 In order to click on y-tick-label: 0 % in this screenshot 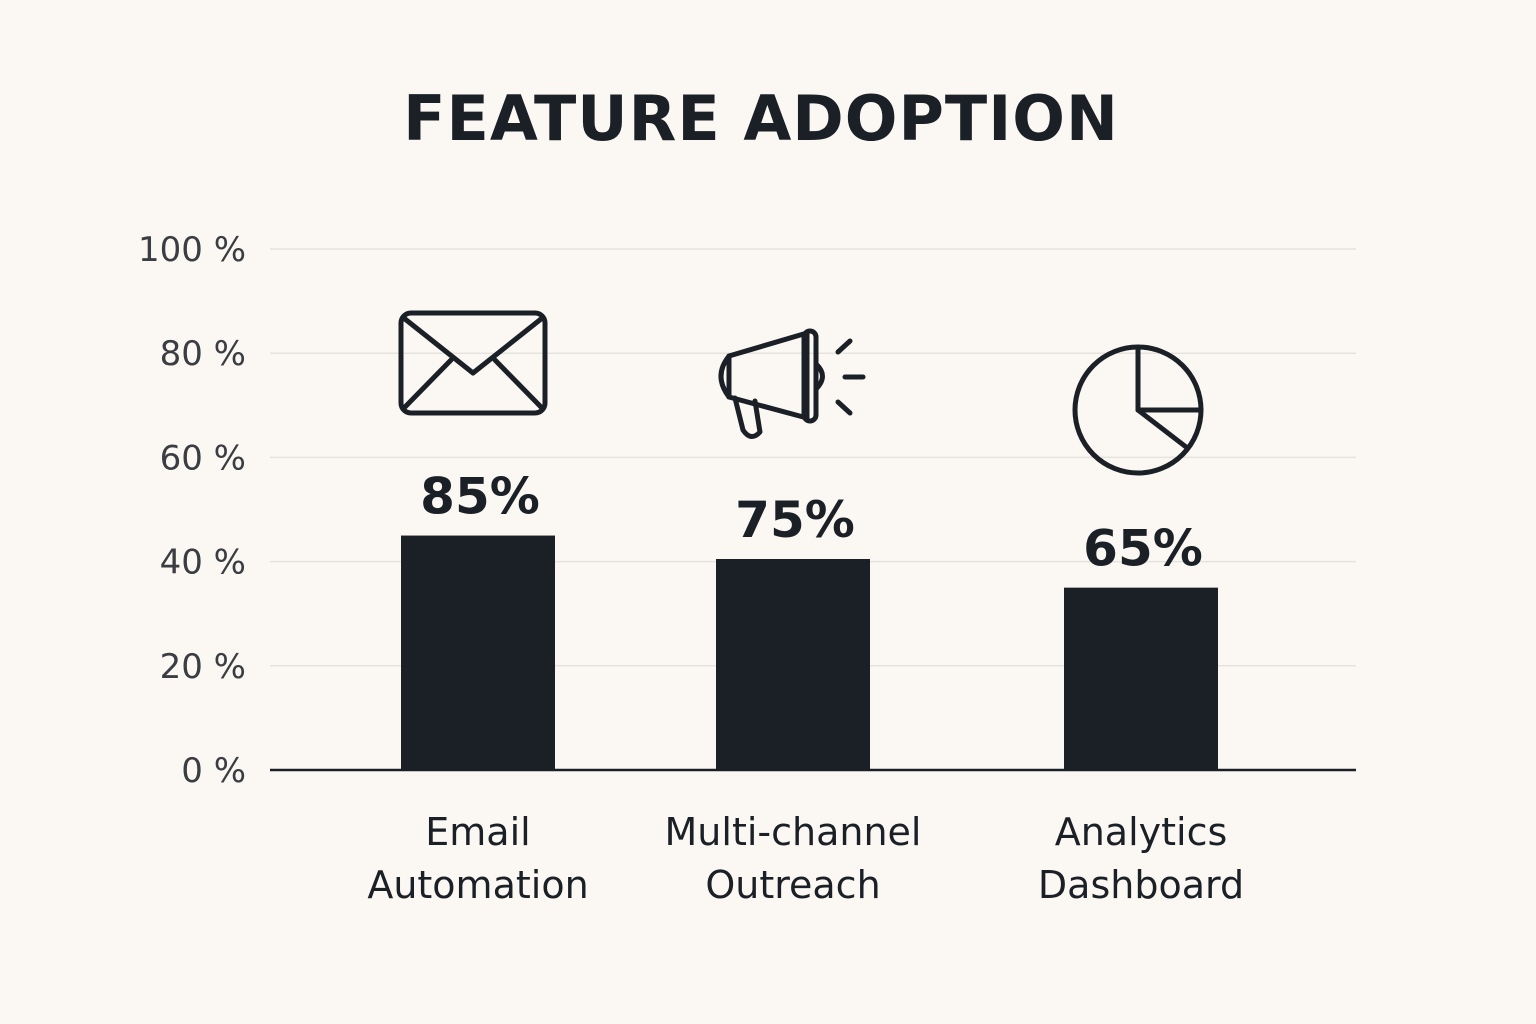, I will do `click(213, 771)`.